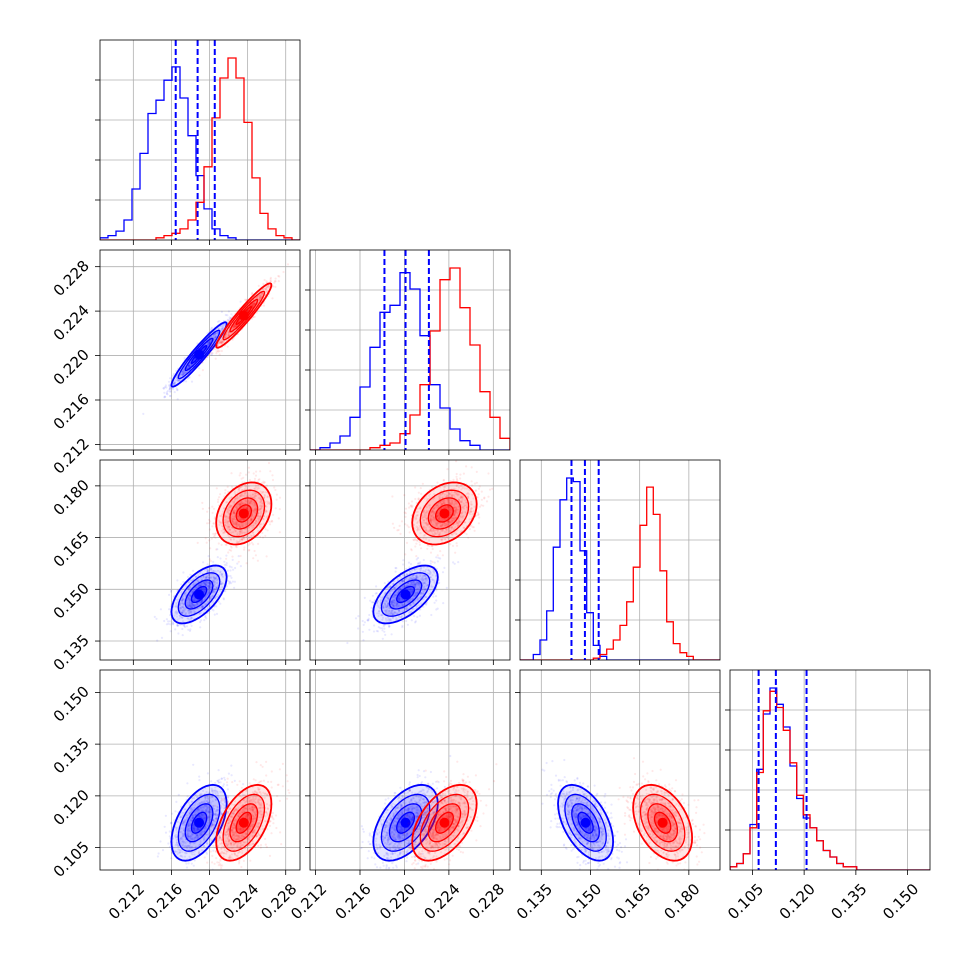 This screenshot has height=970, width=970. Describe the element at coordinates (217, 551) in the screenshot. I see `panel-content` at that location.